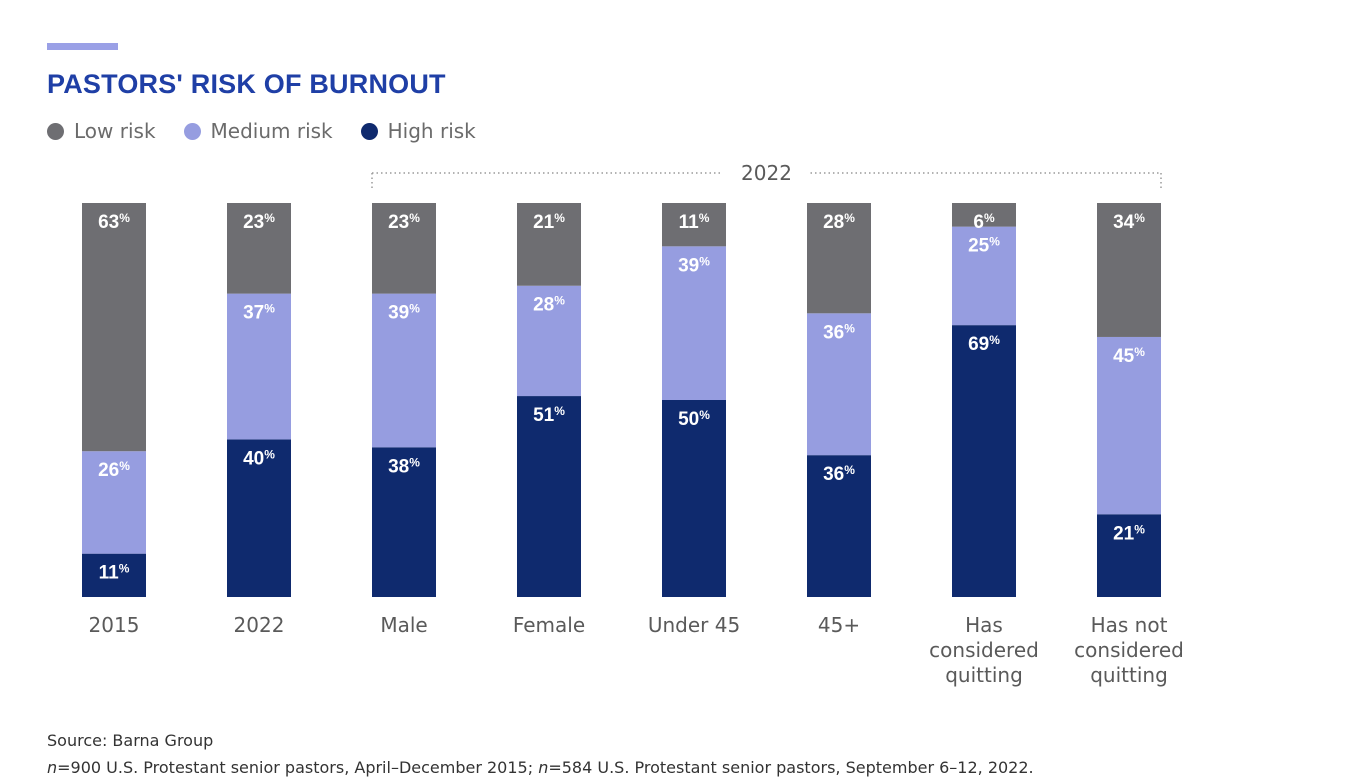  I want to click on data-label-low-risk-5: 11%, so click(694, 222).